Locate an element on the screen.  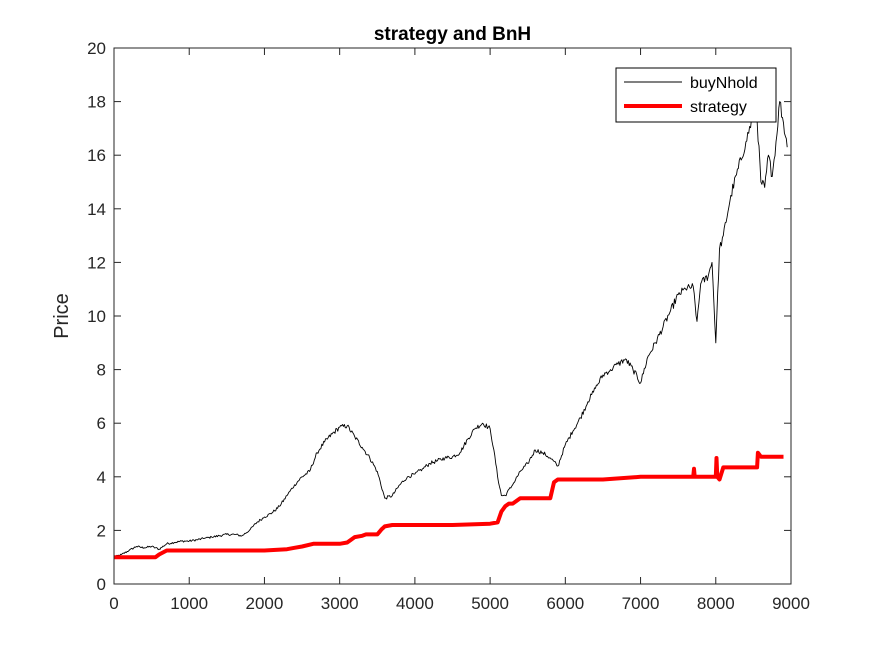
y-tick-label: 6 is located at coordinates (101, 423).